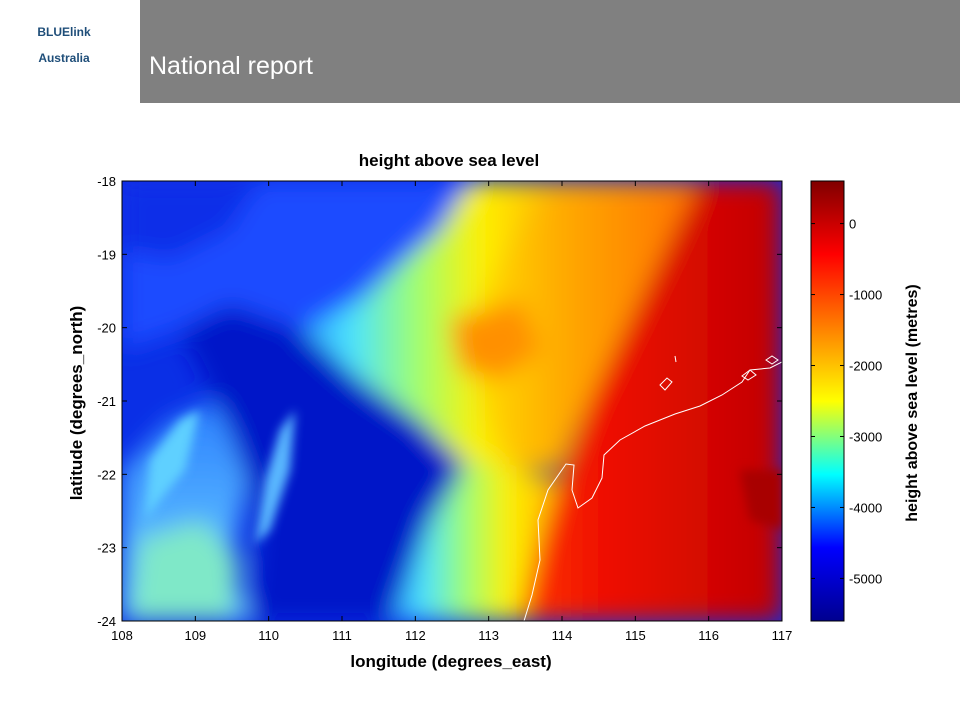  Describe the element at coordinates (846, 401) in the screenshot. I see `colorbar-axis: 0 -1000 -2000 -3000 -4000 -5000` at that location.